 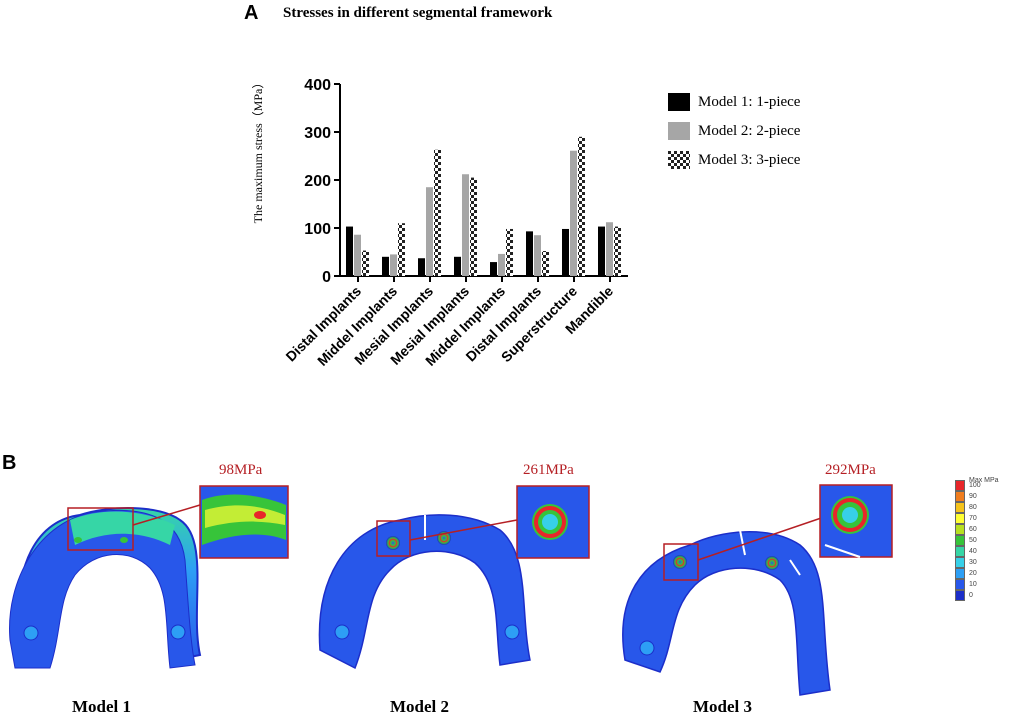 What do you see at coordinates (102, 706) in the screenshot?
I see `model-1-label: Model 1` at bounding box center [102, 706].